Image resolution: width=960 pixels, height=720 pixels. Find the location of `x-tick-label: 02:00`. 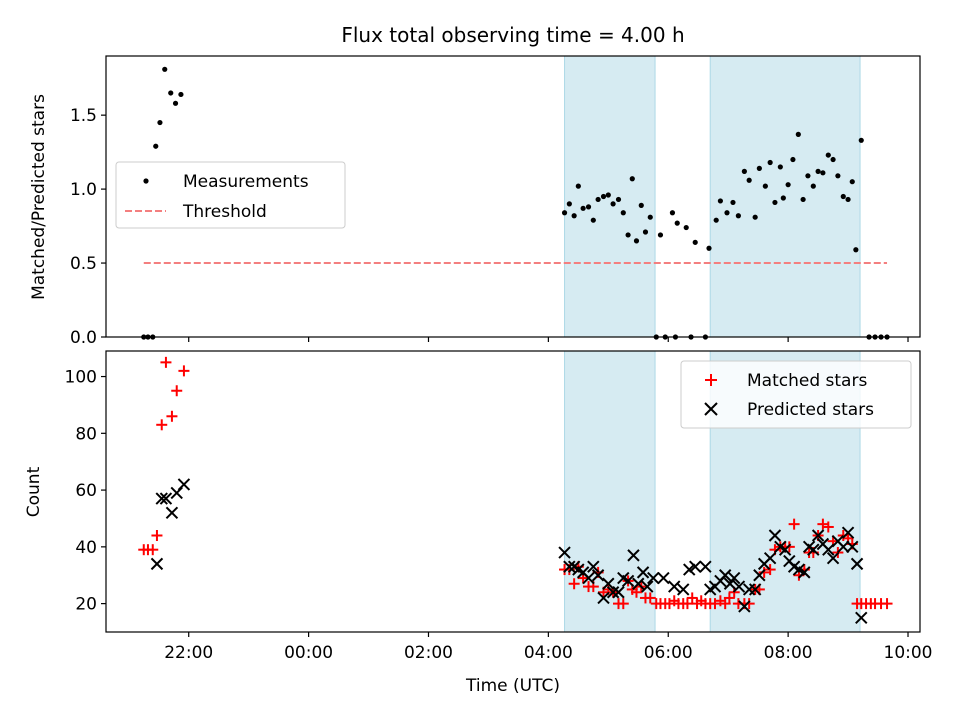

x-tick-label: 02:00 is located at coordinates (428, 653).